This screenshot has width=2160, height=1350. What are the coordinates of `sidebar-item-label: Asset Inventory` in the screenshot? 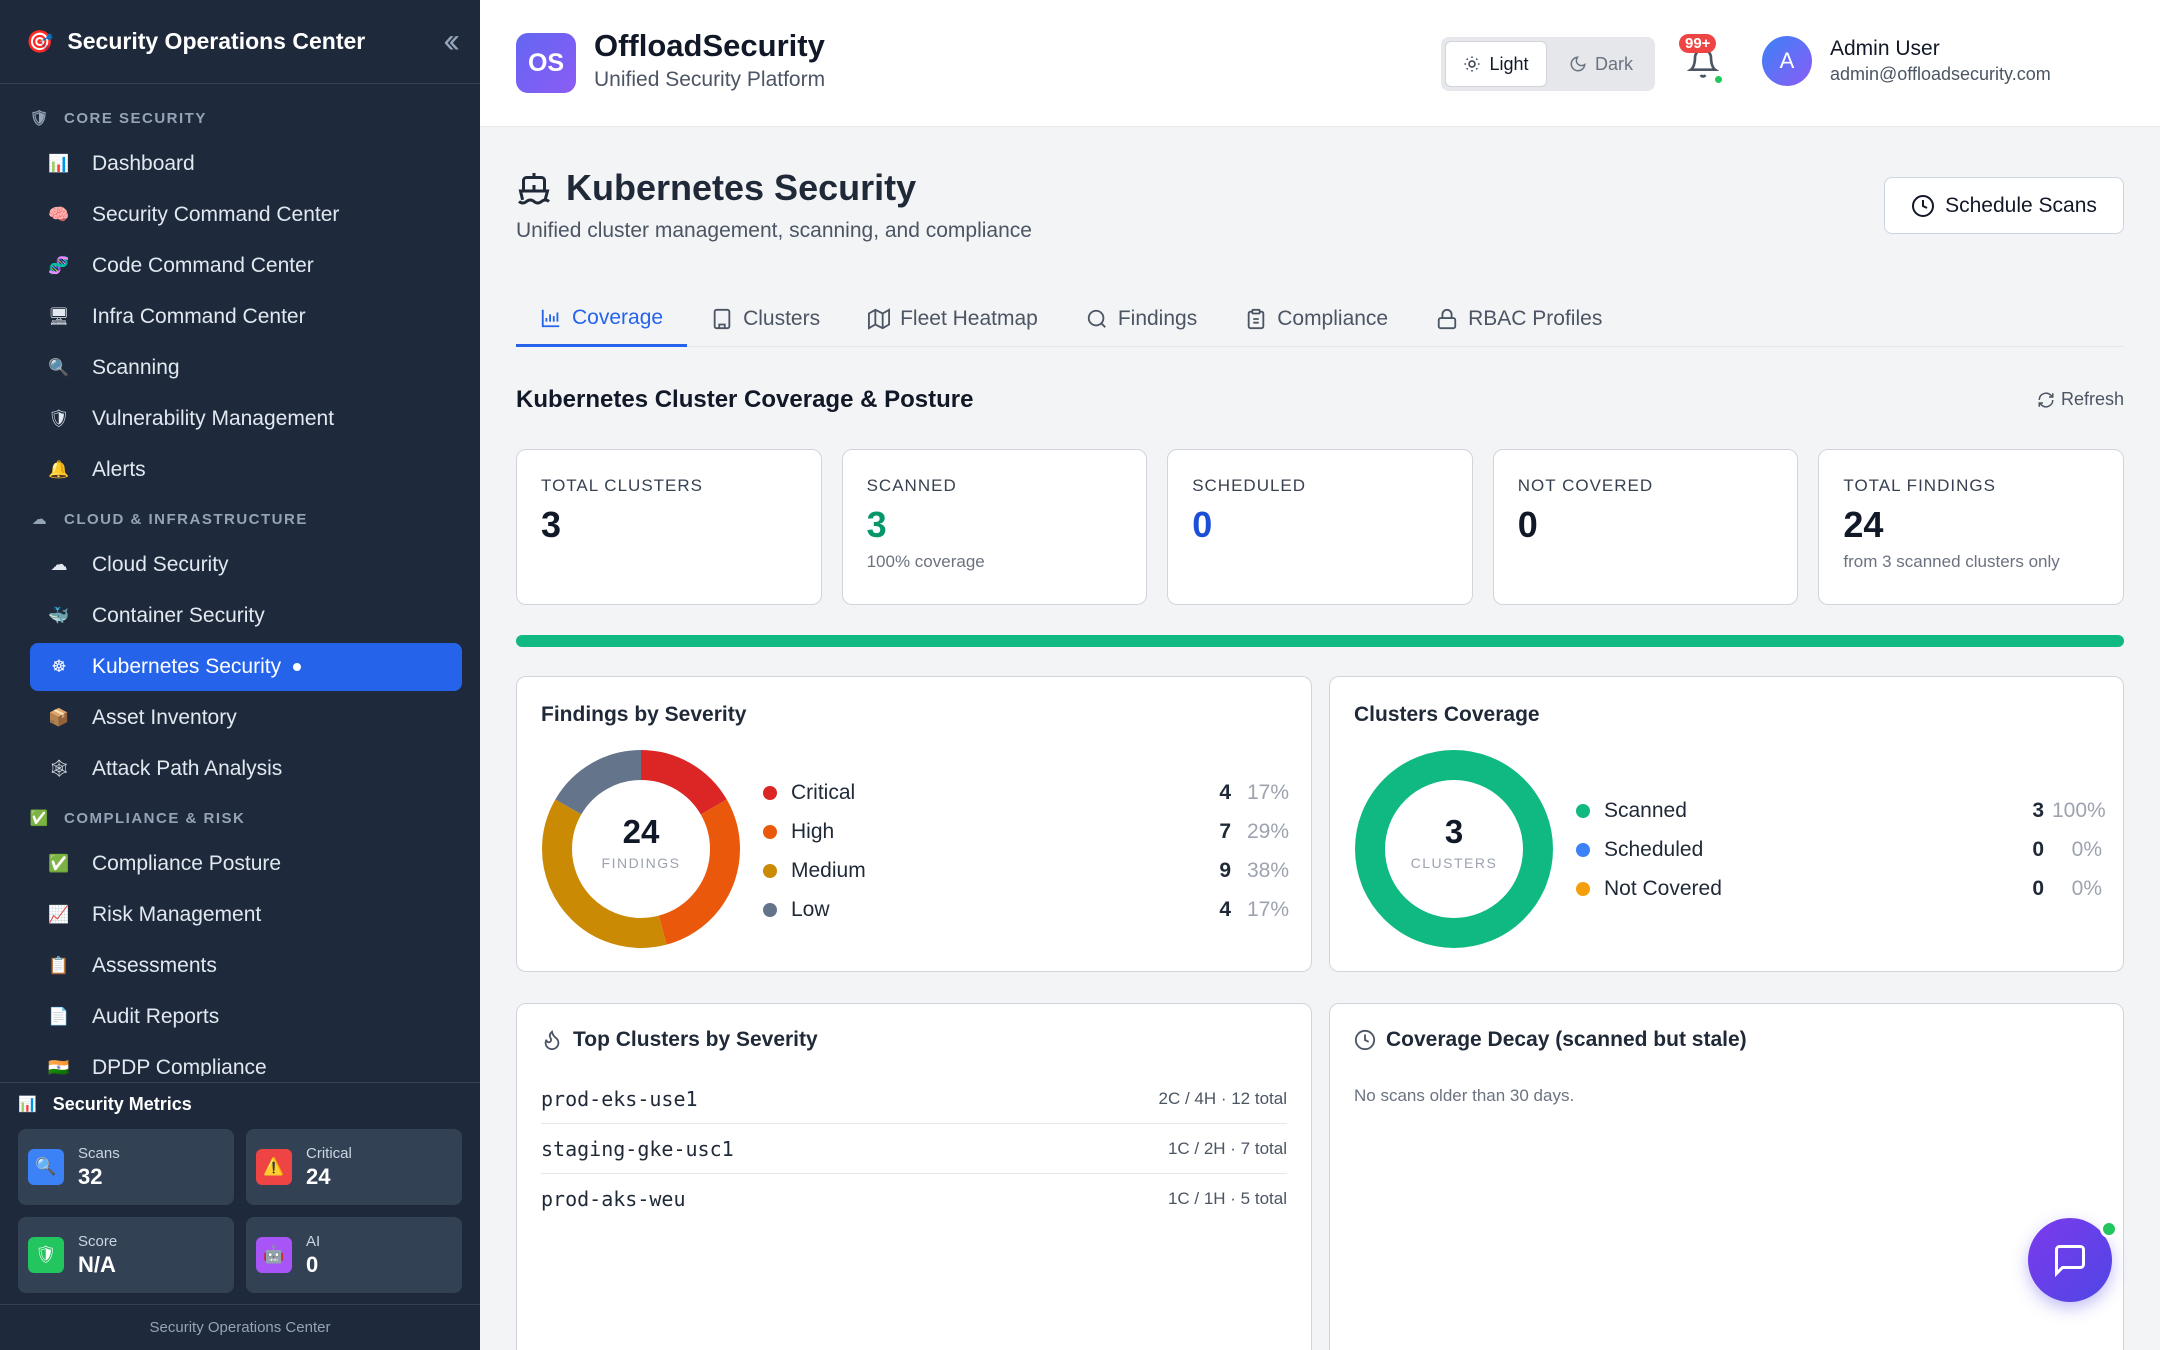 It's located at (164, 717).